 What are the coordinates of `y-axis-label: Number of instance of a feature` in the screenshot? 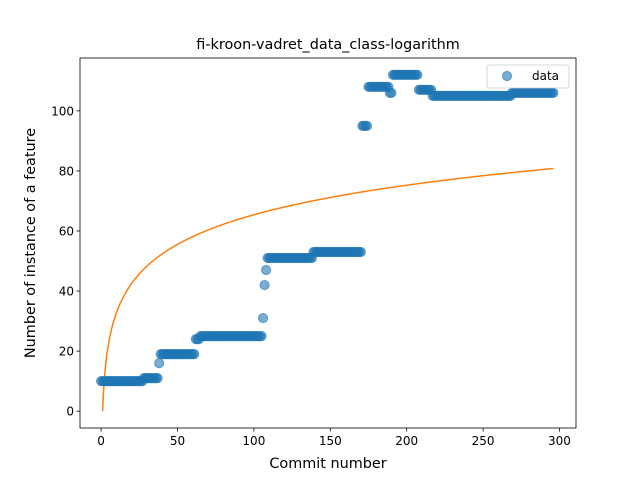 It's located at (31, 243).